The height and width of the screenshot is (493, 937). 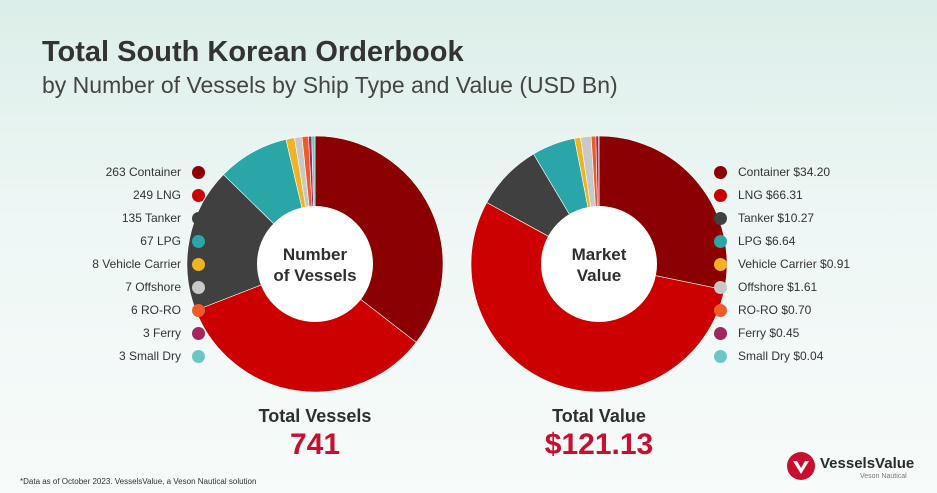 What do you see at coordinates (769, 333) in the screenshot?
I see `legend-label: Ferry $0.45` at bounding box center [769, 333].